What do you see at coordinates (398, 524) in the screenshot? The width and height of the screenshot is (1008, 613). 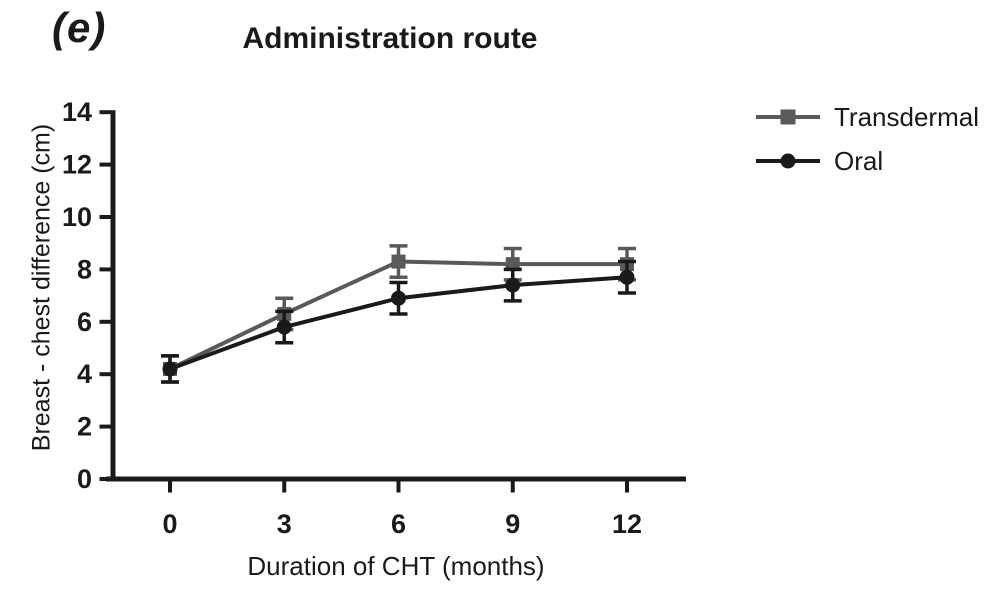 I see `x-tick-label: 6` at bounding box center [398, 524].